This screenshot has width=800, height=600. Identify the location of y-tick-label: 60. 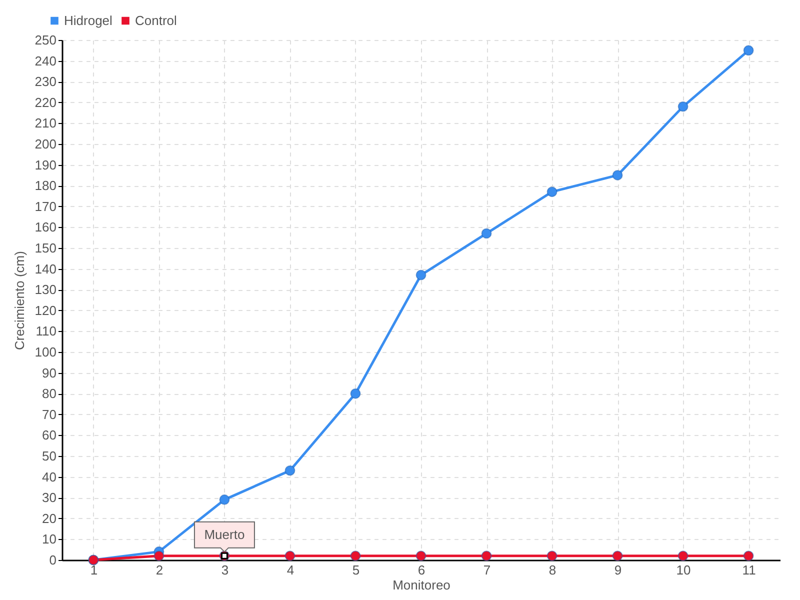
(49, 435).